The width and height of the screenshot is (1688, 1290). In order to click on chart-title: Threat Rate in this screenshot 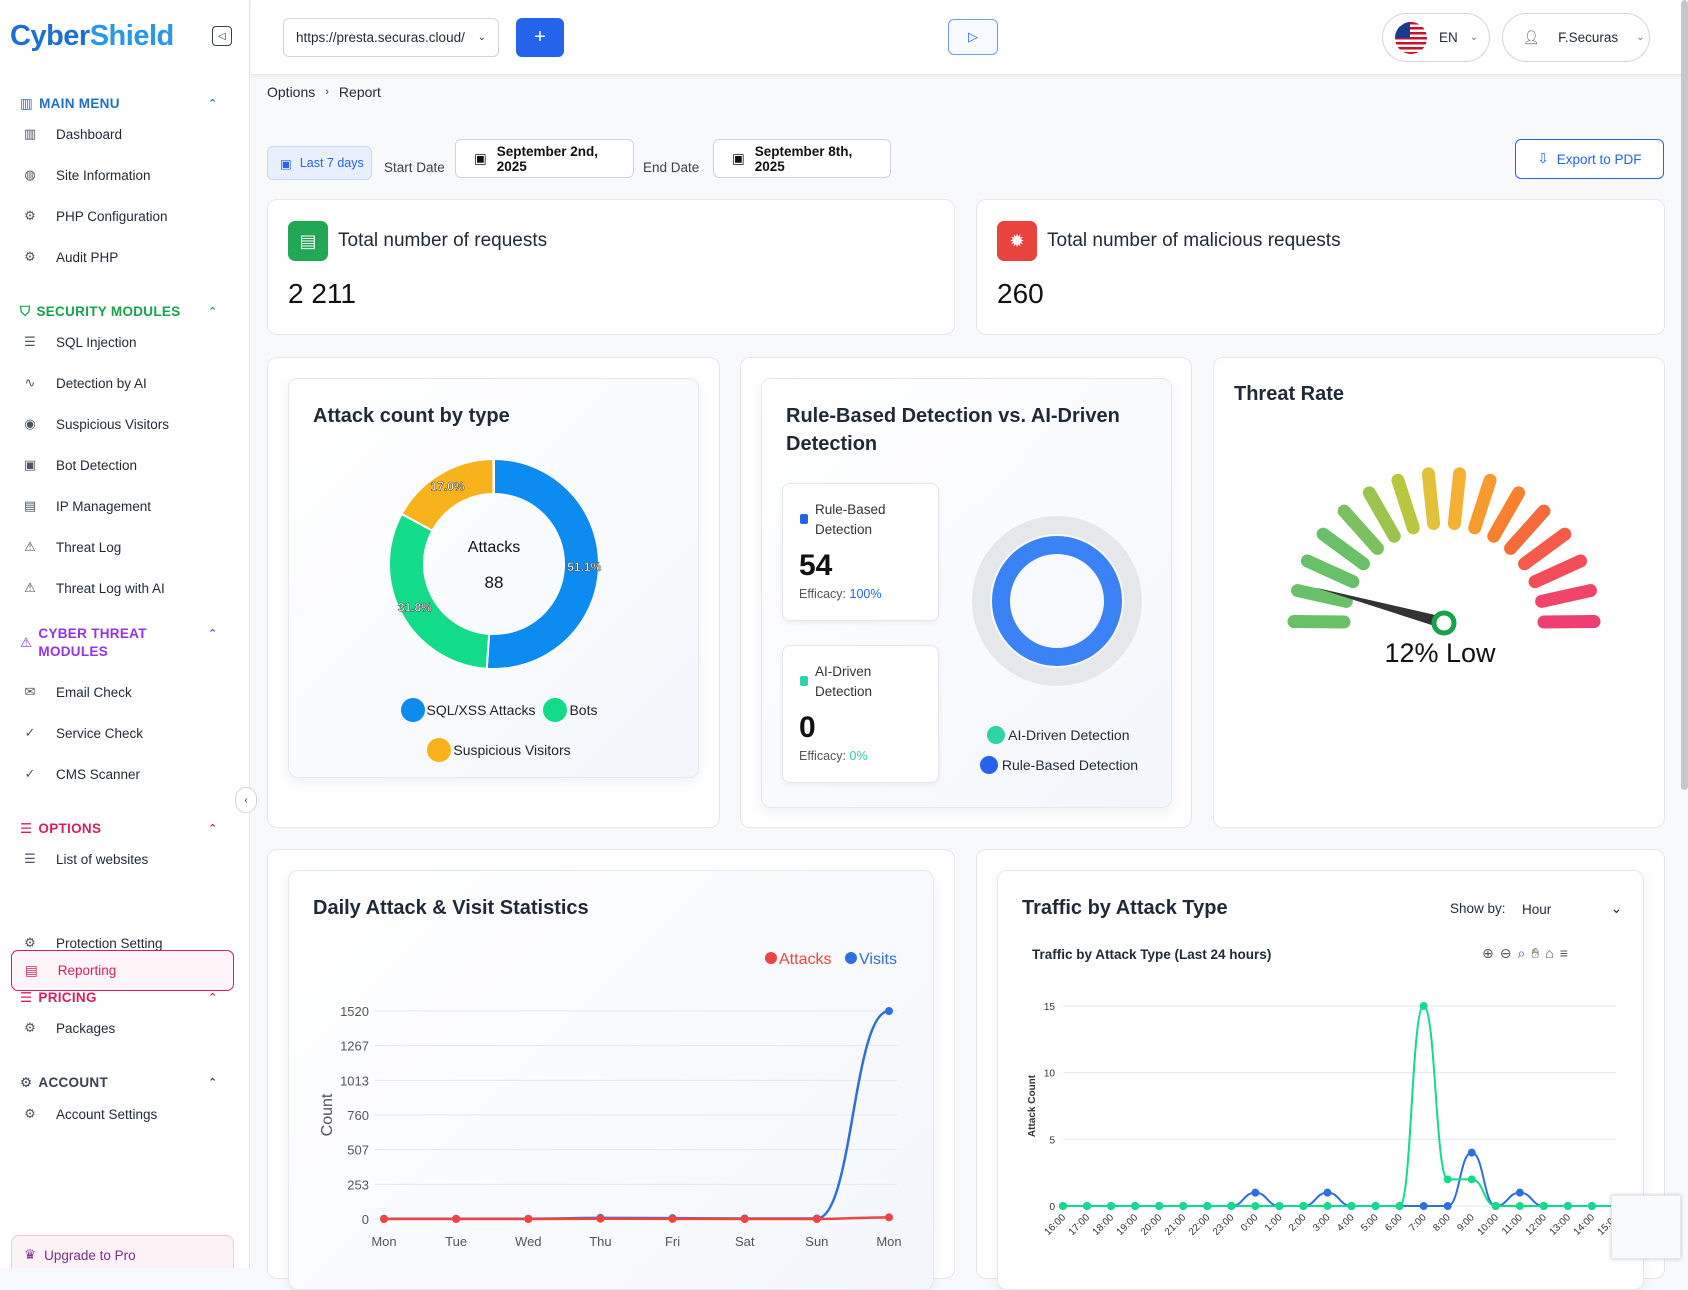, I will do `click(1289, 394)`.